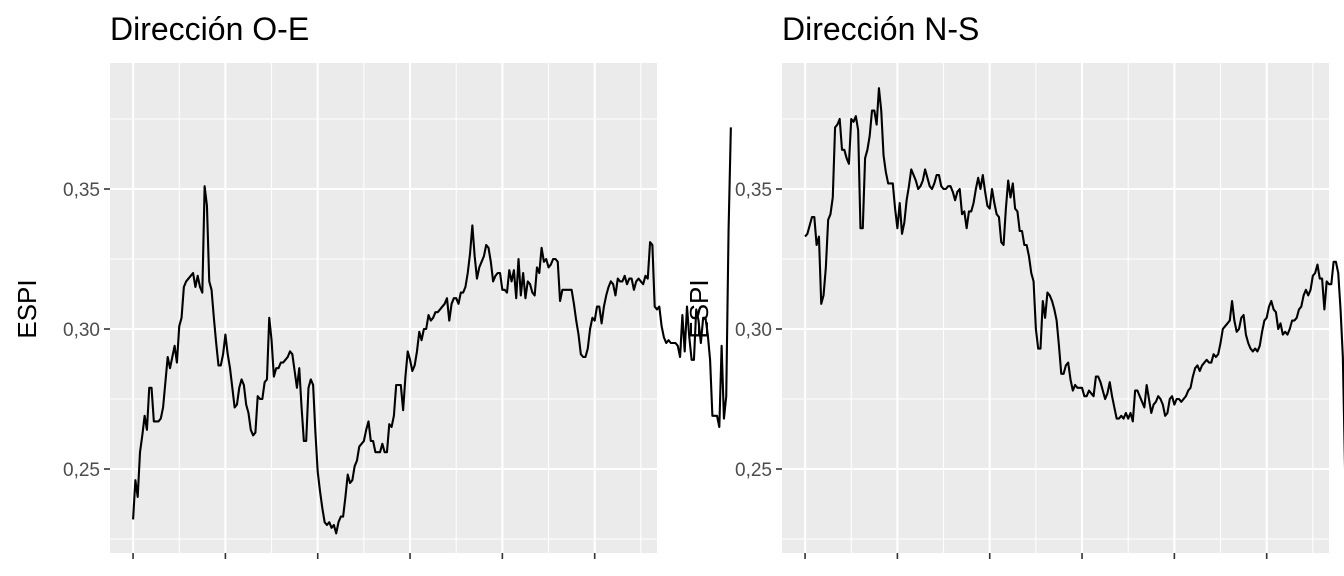 The image size is (1344, 576). What do you see at coordinates (27, 308) in the screenshot?
I see `y-axis-label-west-east: ESPI` at bounding box center [27, 308].